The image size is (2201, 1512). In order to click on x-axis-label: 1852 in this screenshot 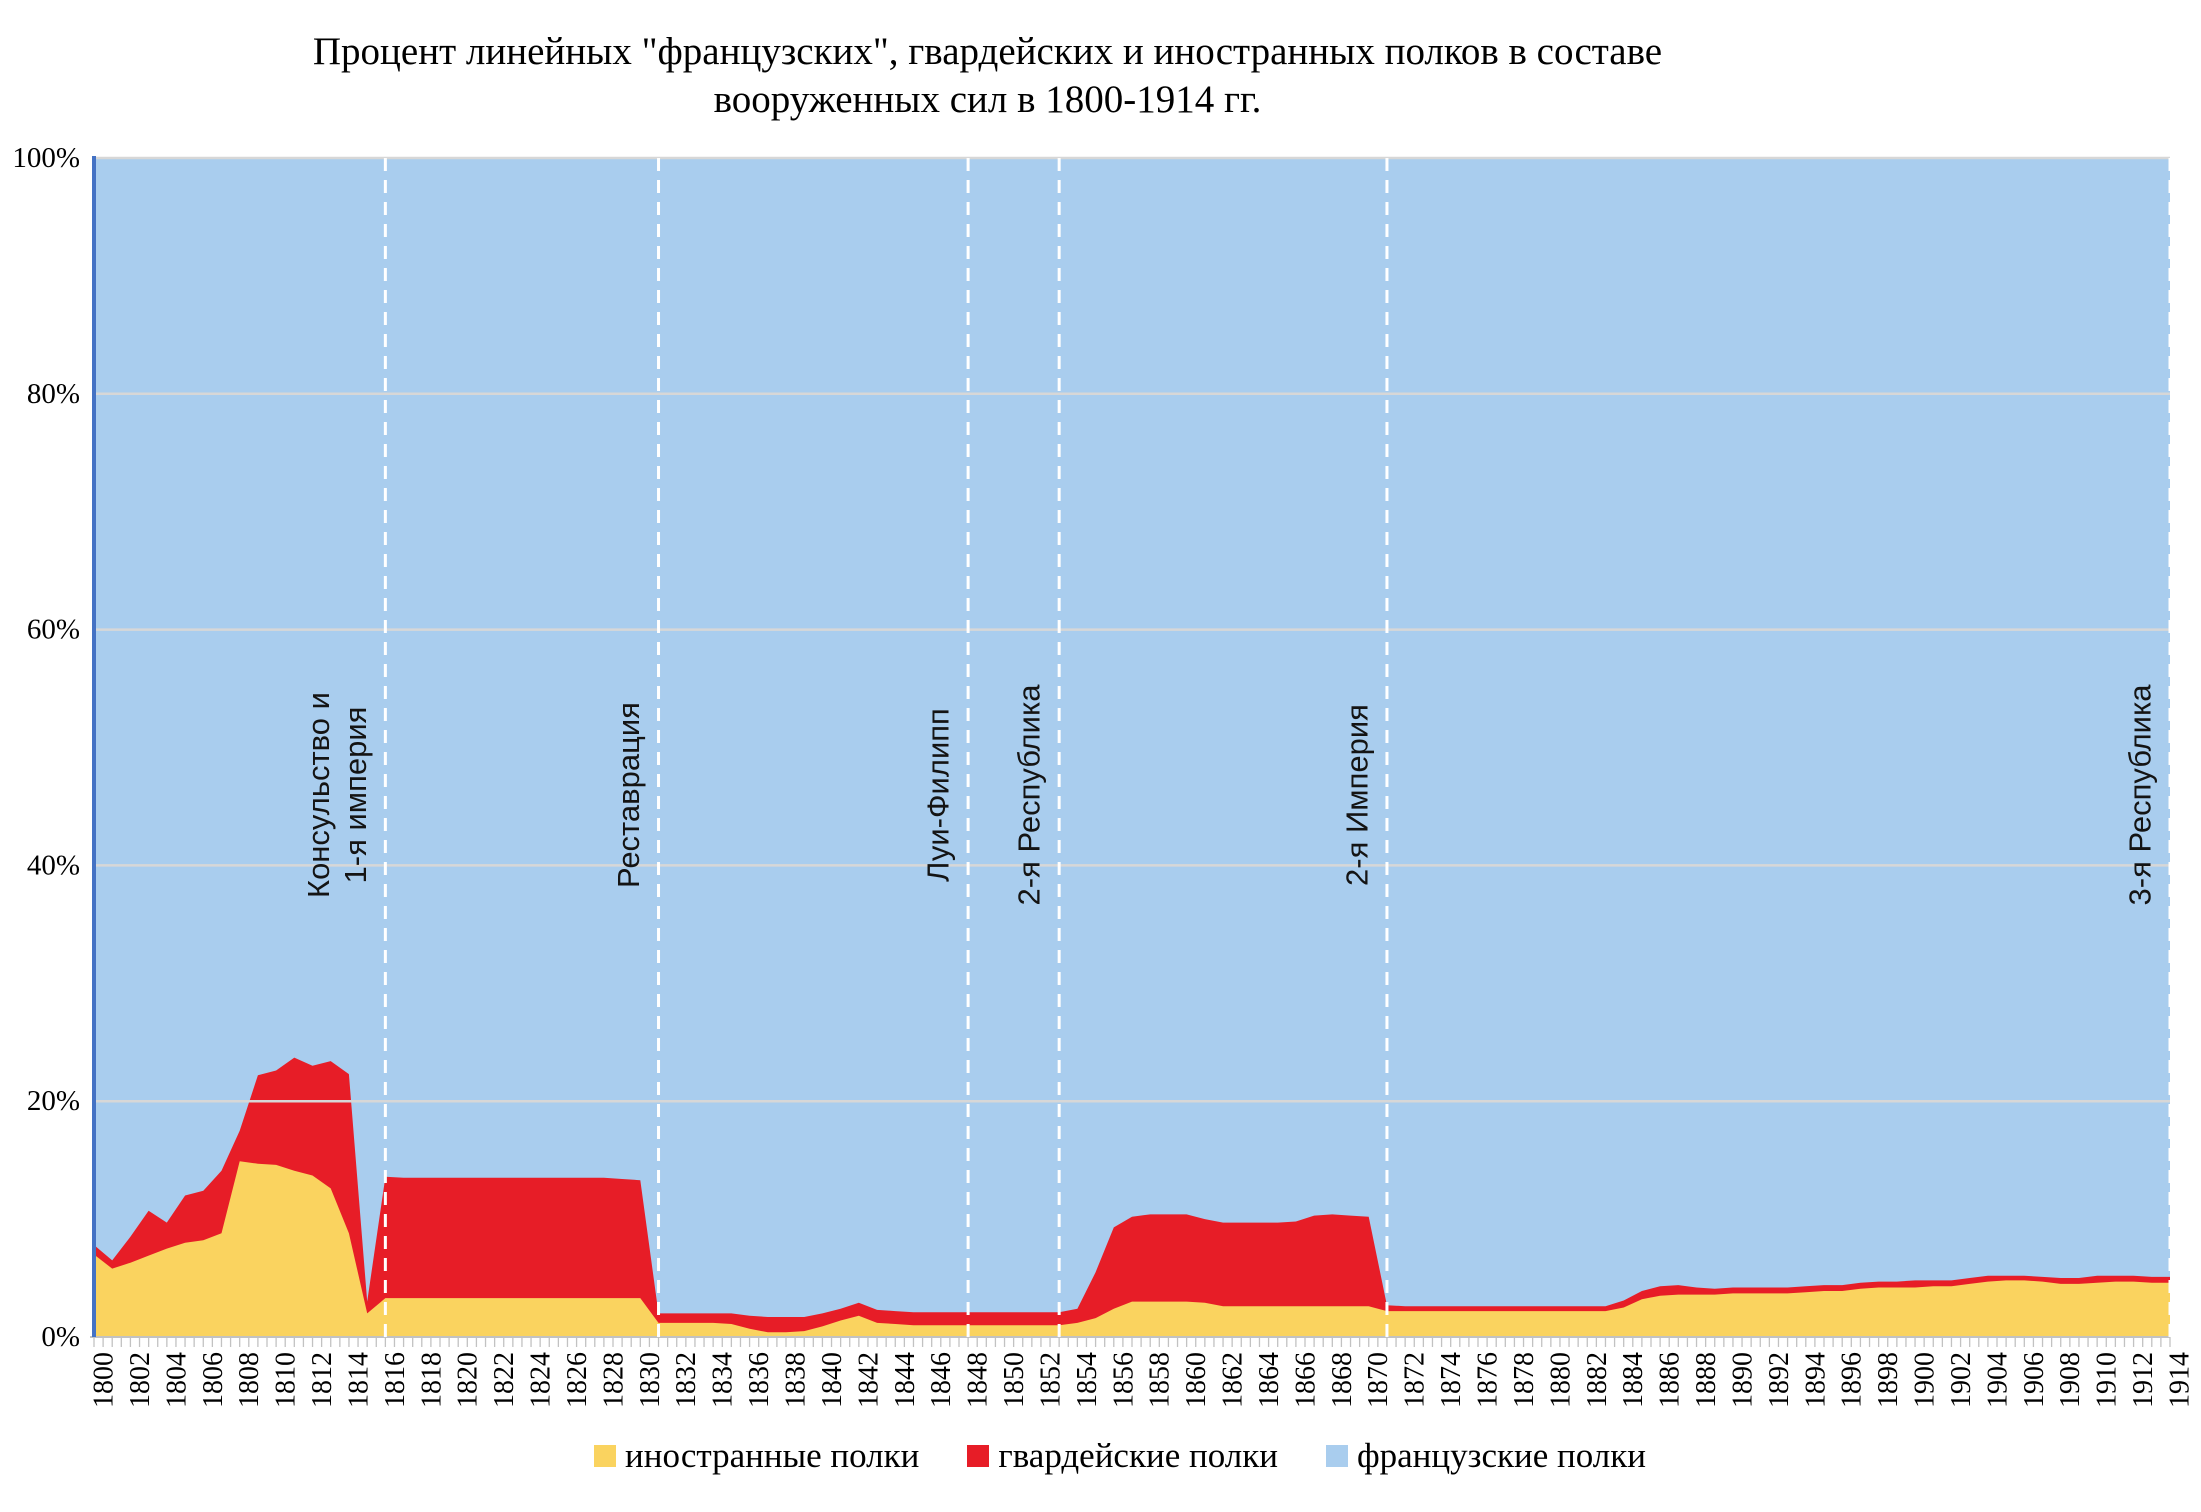, I will do `click(1050, 1380)`.